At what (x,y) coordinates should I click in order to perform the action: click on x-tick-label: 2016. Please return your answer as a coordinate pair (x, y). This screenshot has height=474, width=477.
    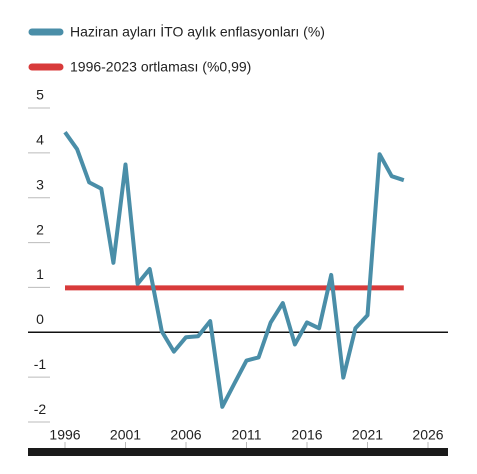
    Looking at the image, I should click on (306, 435).